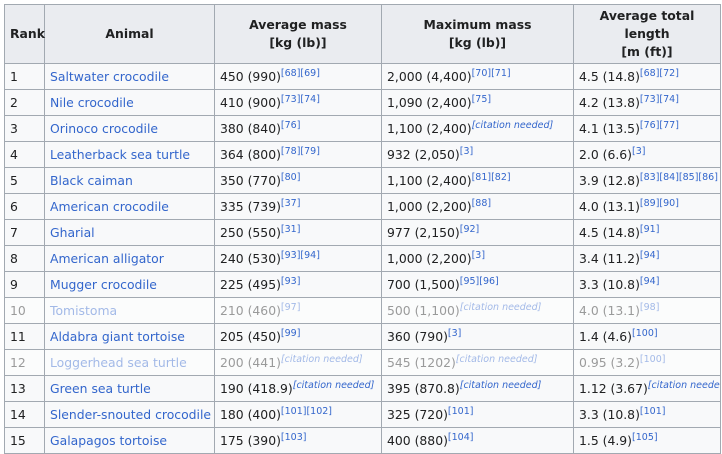  What do you see at coordinates (293, 437) in the screenshot?
I see `reference-link: [103]` at bounding box center [293, 437].